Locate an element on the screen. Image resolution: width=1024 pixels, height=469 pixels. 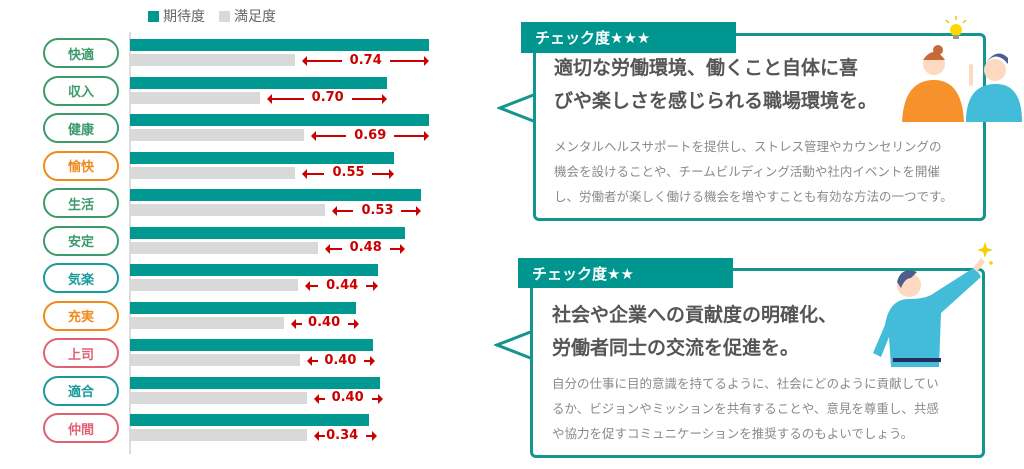
category-label: 健康 is located at coordinates (81, 128).